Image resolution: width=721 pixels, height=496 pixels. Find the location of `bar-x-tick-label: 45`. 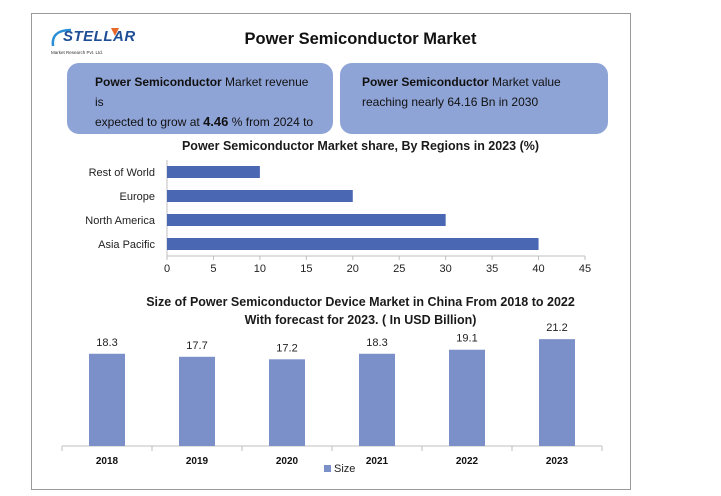

bar-x-tick-label: 45 is located at coordinates (585, 269).